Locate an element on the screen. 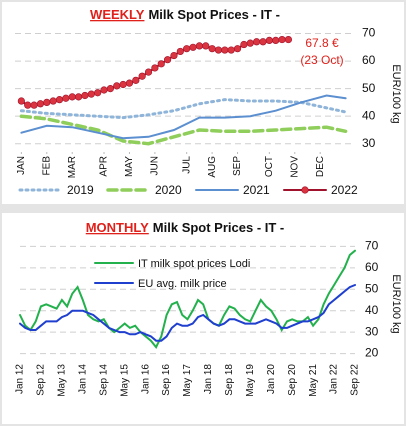  x-tick-label: Sep 16 is located at coordinates (166, 380).